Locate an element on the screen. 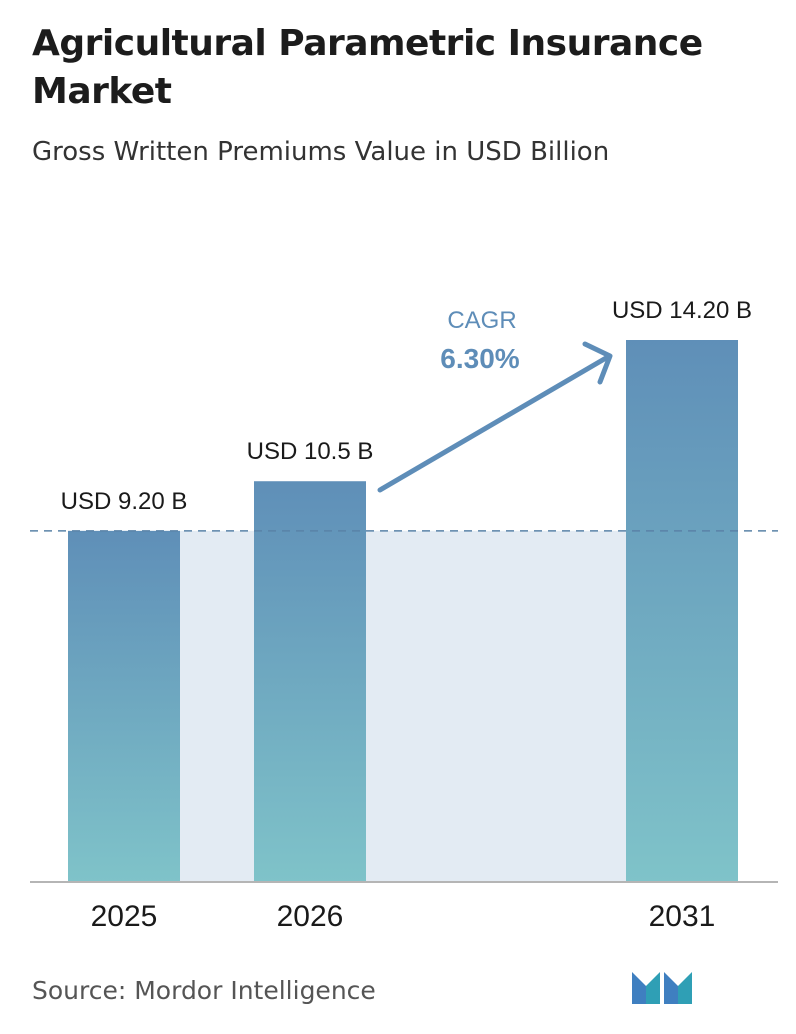 This screenshot has height=1034, width=796. x-tick-label-2026: 2026 is located at coordinates (310, 916).